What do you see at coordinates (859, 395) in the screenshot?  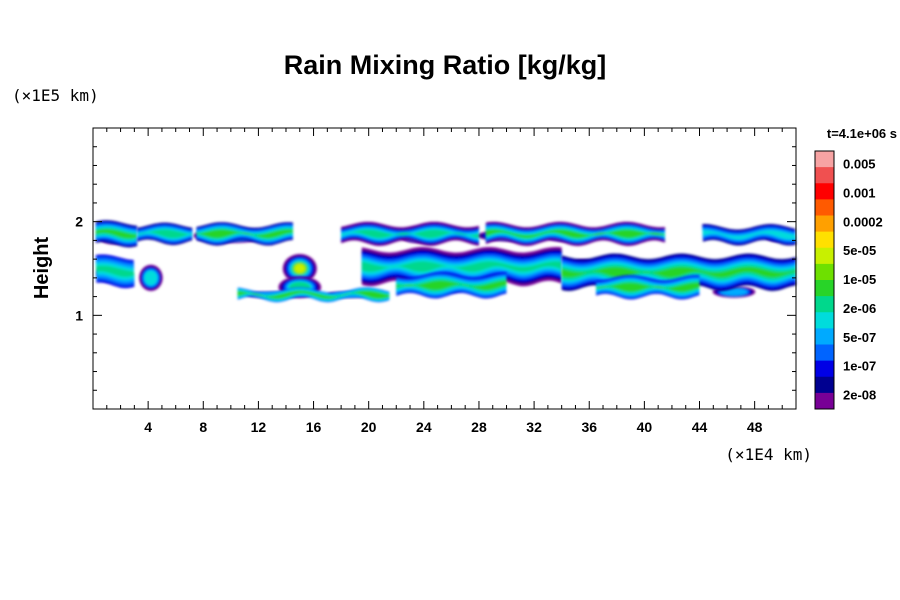 I see `colorbar-label: 2e-08` at bounding box center [859, 395].